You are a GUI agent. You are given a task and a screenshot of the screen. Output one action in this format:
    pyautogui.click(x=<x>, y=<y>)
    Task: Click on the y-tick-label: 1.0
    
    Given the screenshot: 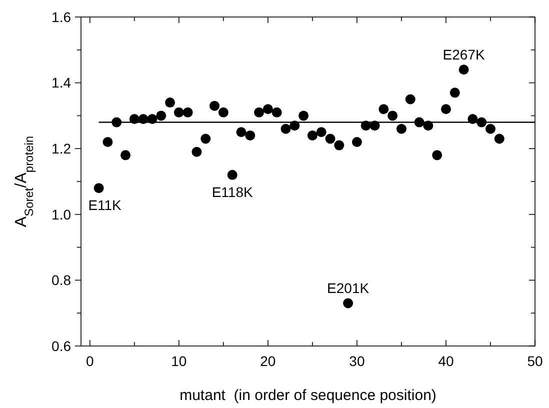 What is the action you would take?
    pyautogui.click(x=62, y=214)
    